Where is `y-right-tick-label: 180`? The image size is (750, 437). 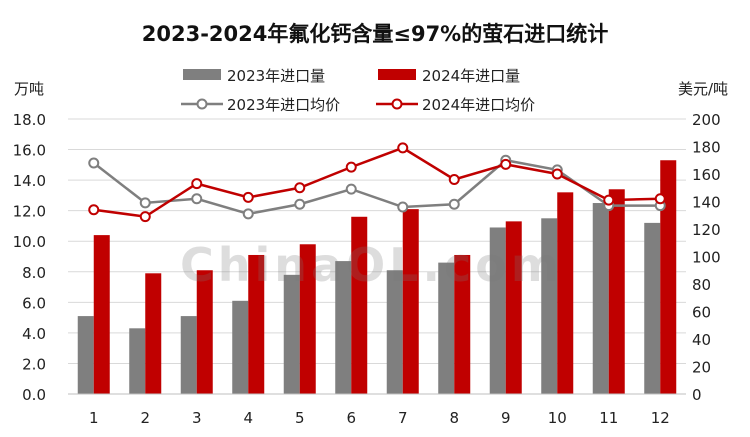 y-right-tick-label: 180 is located at coordinates (706, 148).